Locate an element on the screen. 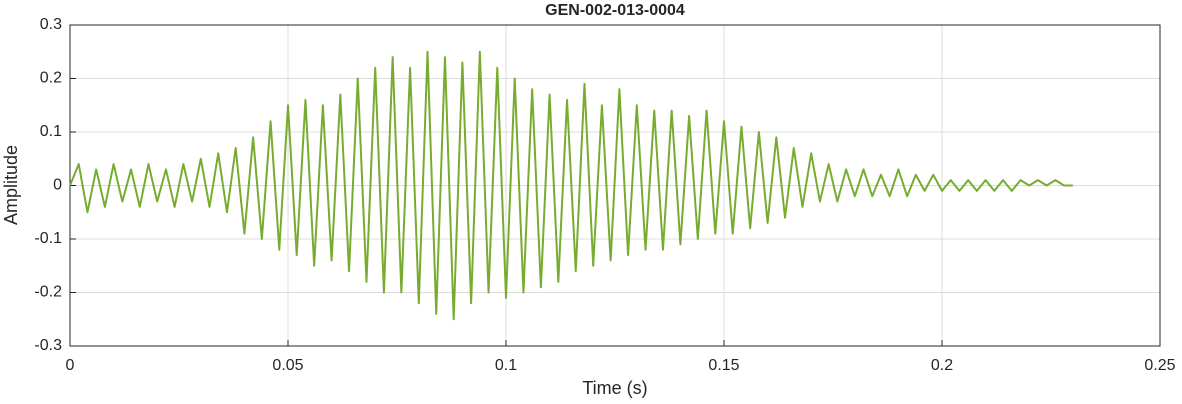 This screenshot has height=404, width=1182. x-tick-label: 0 is located at coordinates (70, 365).